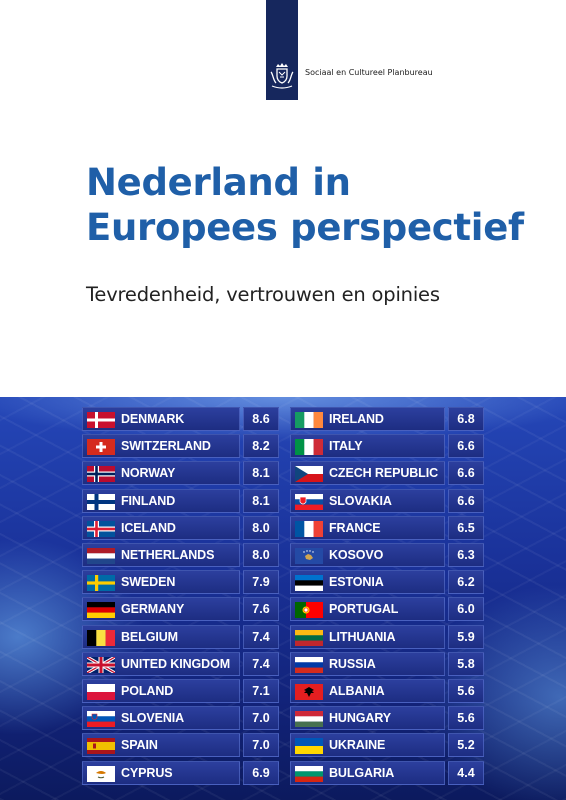  What do you see at coordinates (466, 636) in the screenshot?
I see `country-score: 5.9` at bounding box center [466, 636].